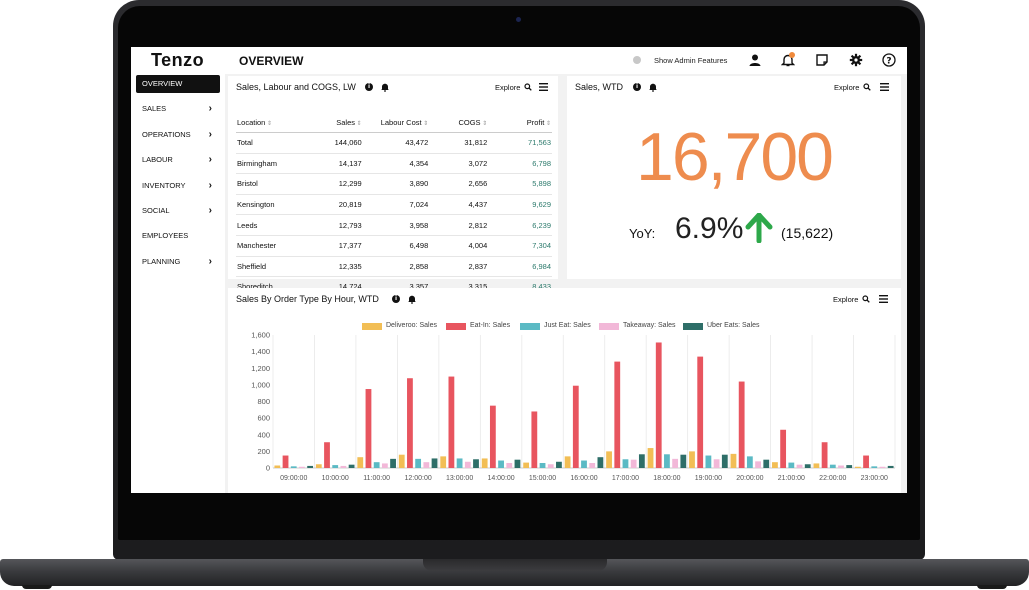 The image size is (1029, 590). What do you see at coordinates (178, 236) in the screenshot?
I see `sidebar-item-employees: EMPLOYEES` at bounding box center [178, 236].